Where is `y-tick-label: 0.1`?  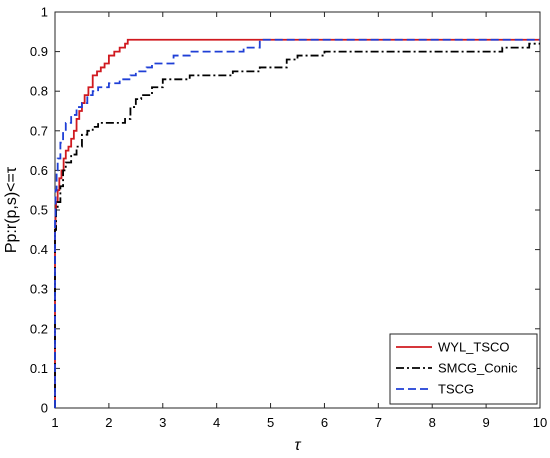 y-tick-label: 0.1 is located at coordinates (39, 368).